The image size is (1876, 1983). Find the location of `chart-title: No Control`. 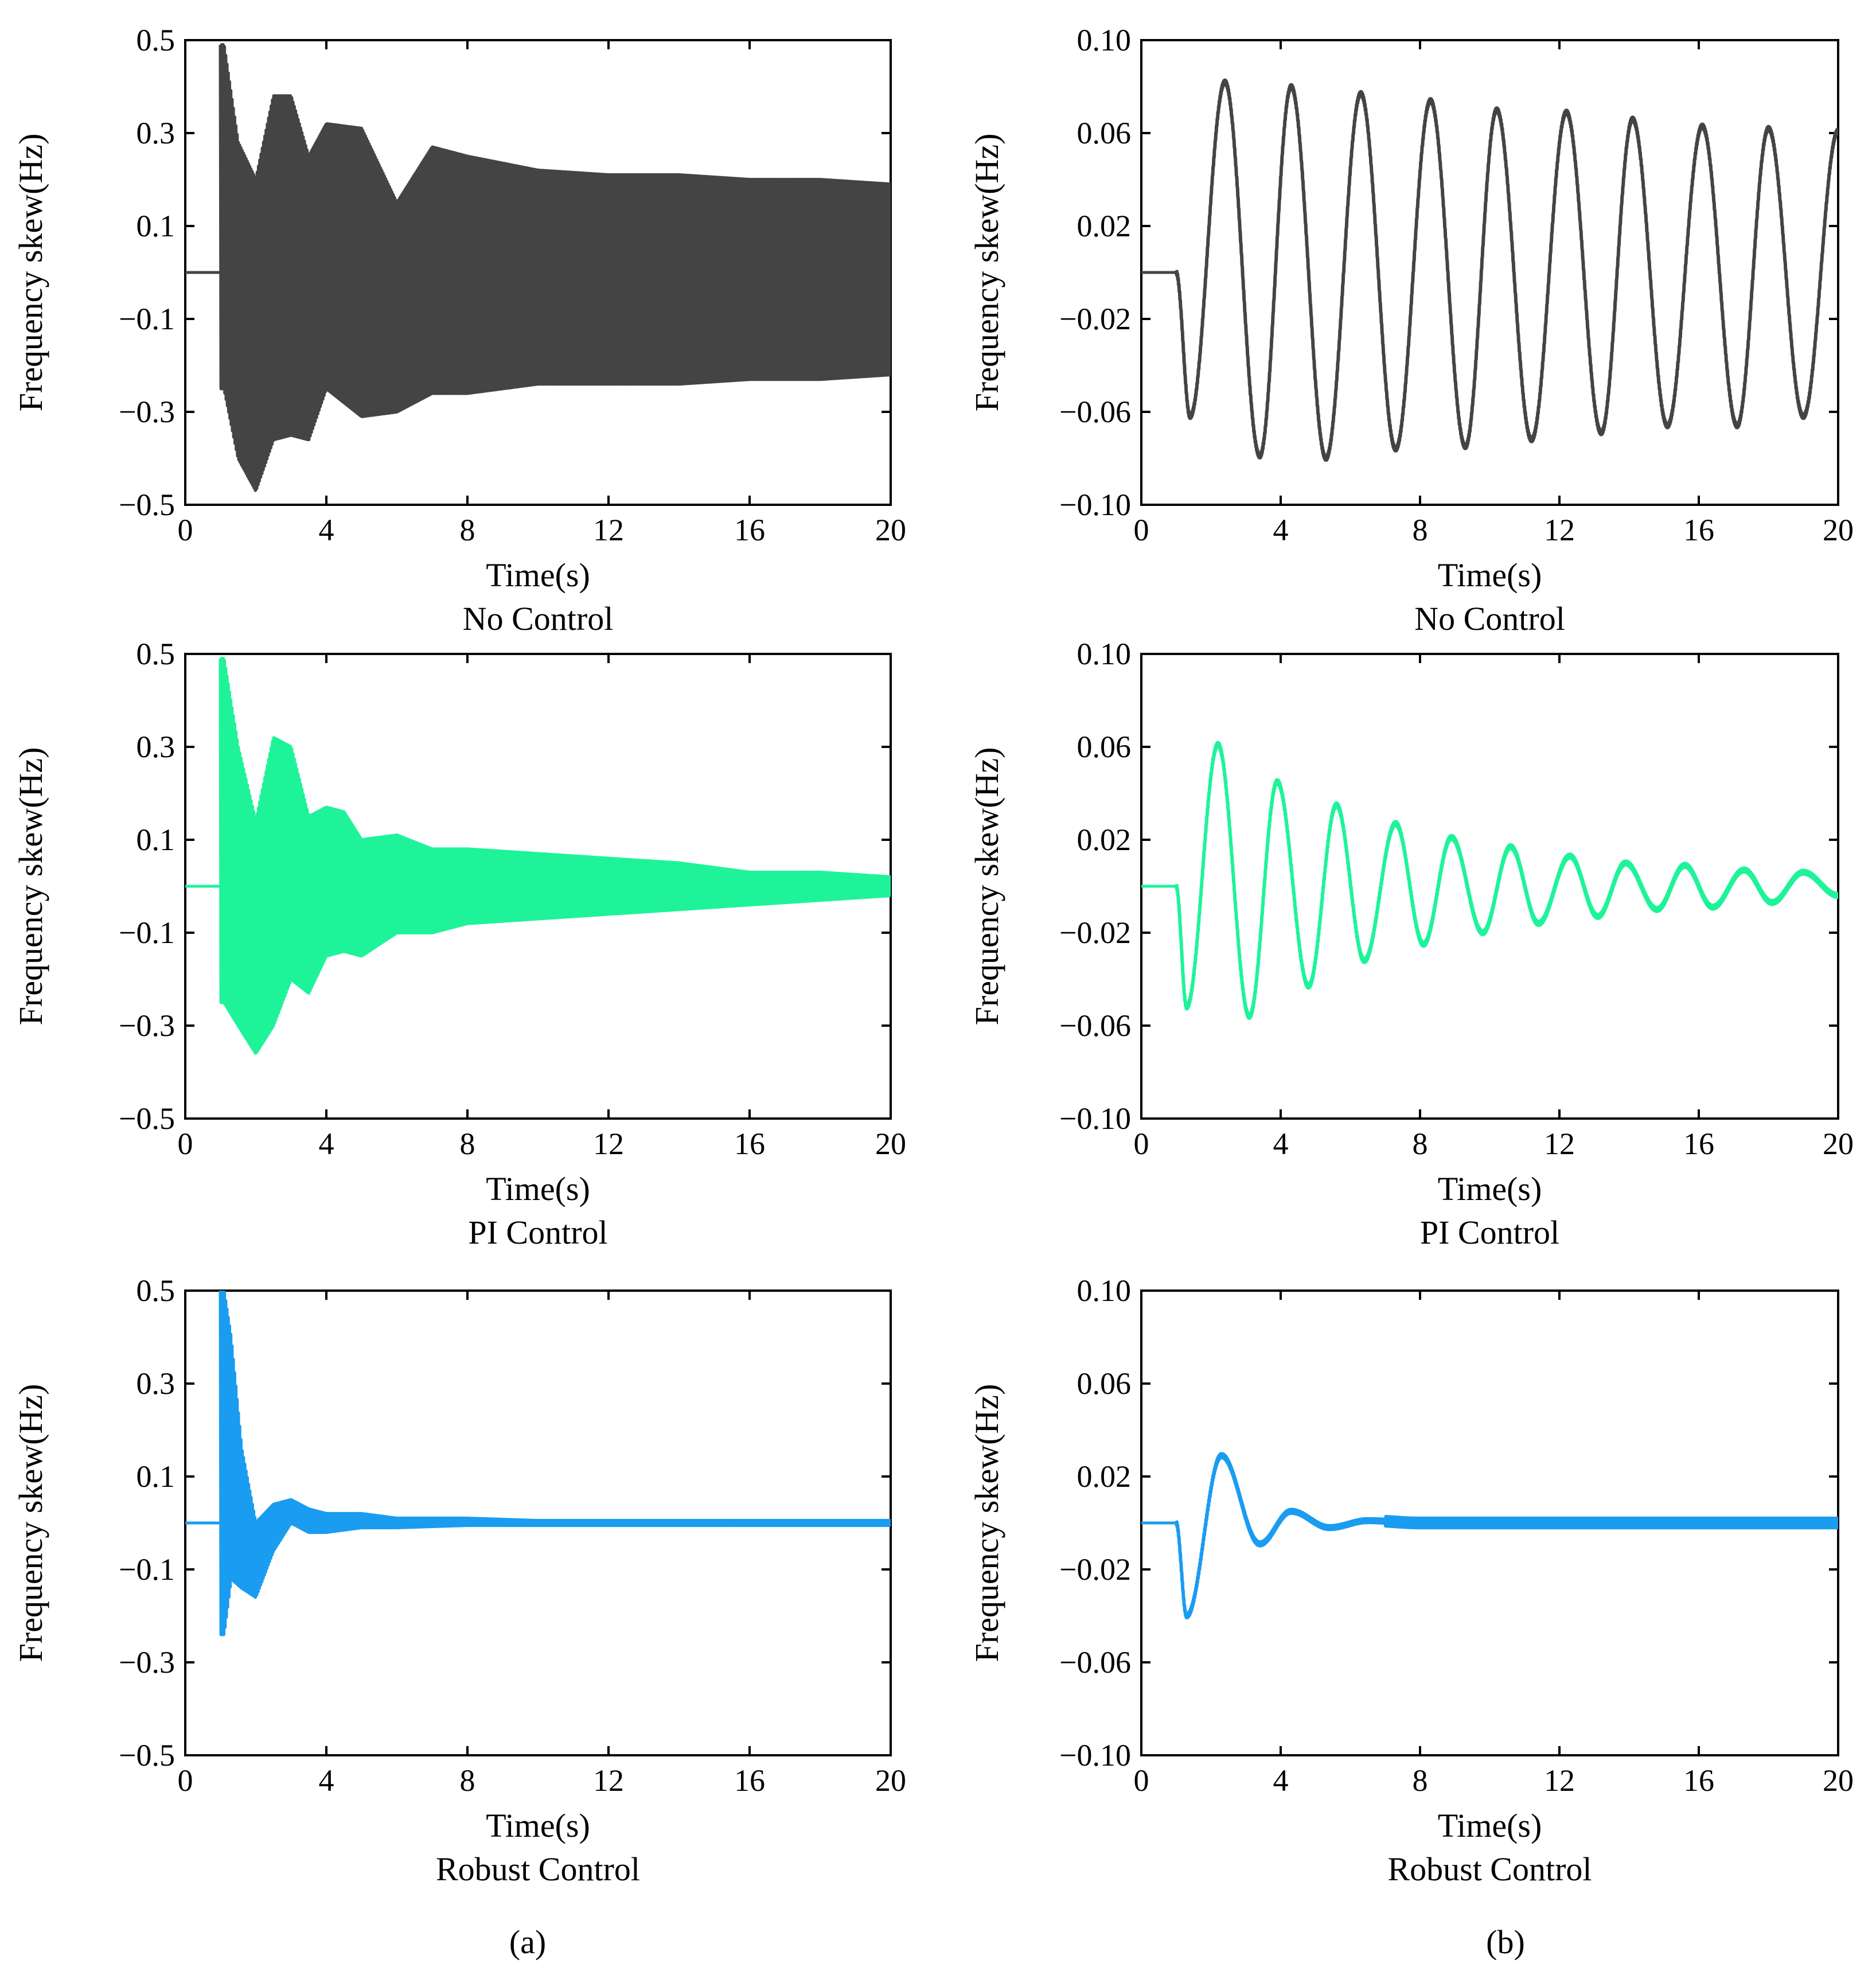

chart-title: No Control is located at coordinates (1489, 619).